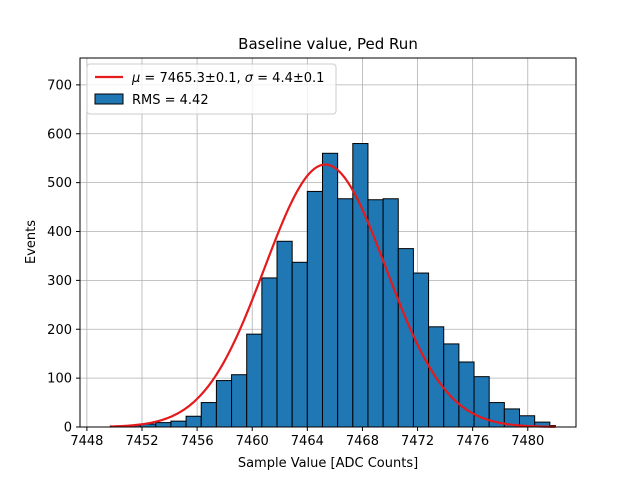 The image size is (640, 480). Describe the element at coordinates (109, 99) in the screenshot. I see `legend-hist-swatch` at that location.